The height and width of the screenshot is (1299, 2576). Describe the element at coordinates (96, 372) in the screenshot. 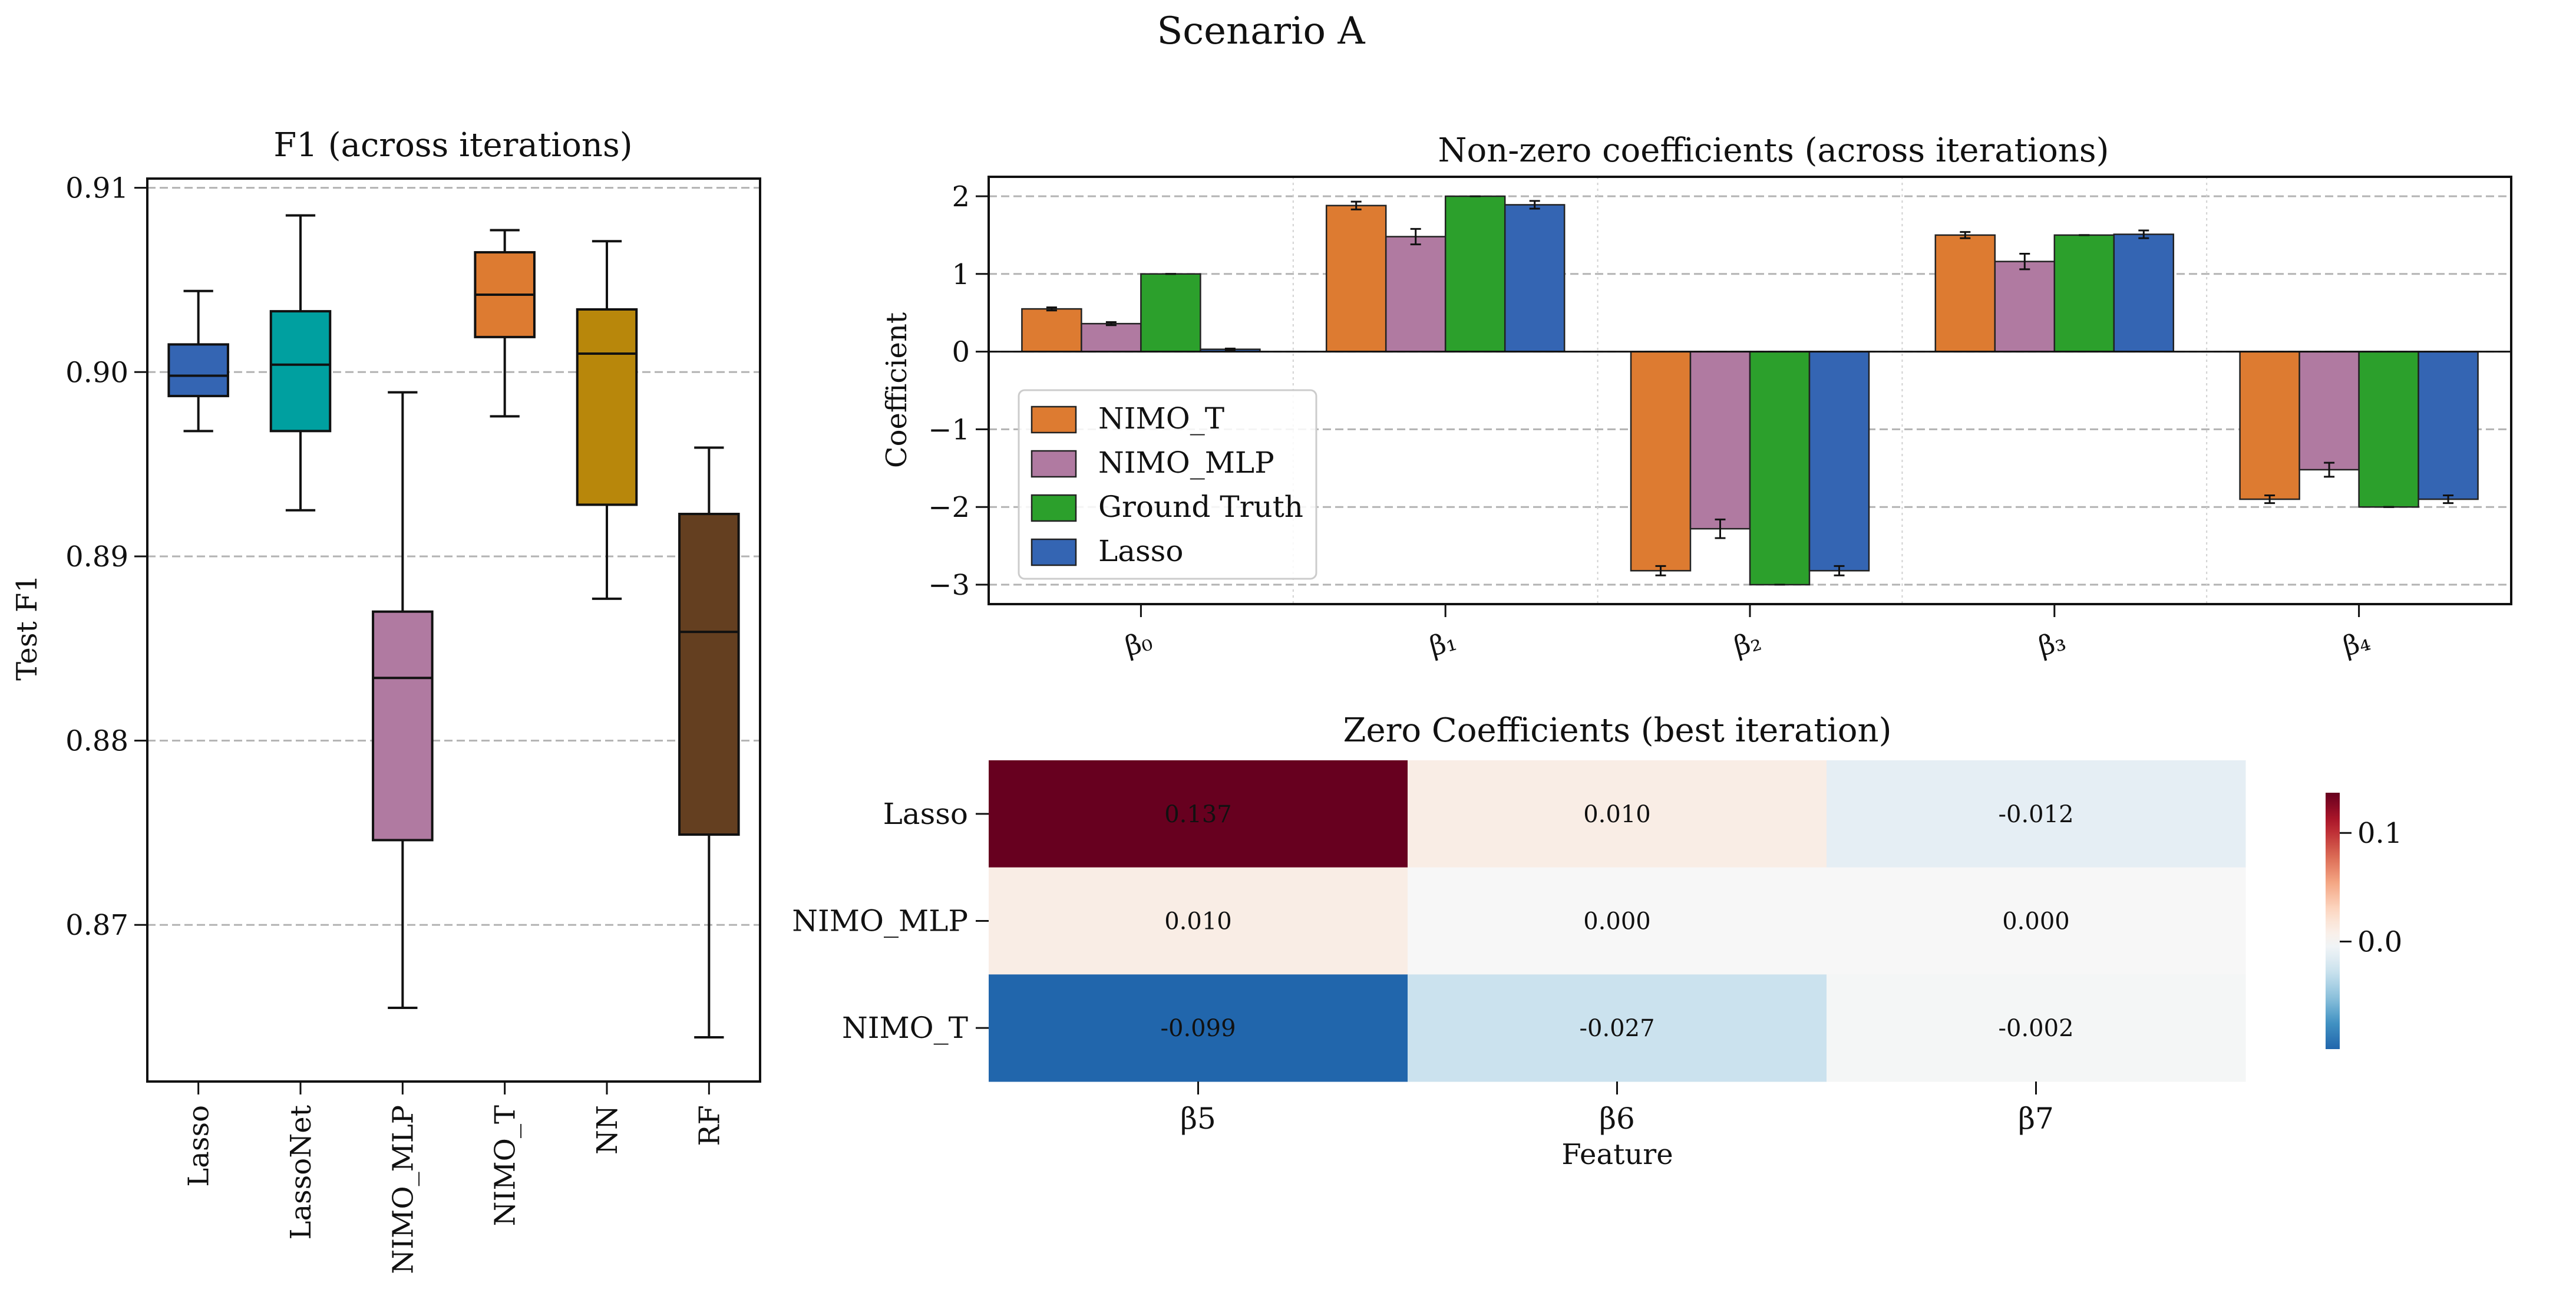

I see `boxplot-y-tick-label: 0.90` at that location.